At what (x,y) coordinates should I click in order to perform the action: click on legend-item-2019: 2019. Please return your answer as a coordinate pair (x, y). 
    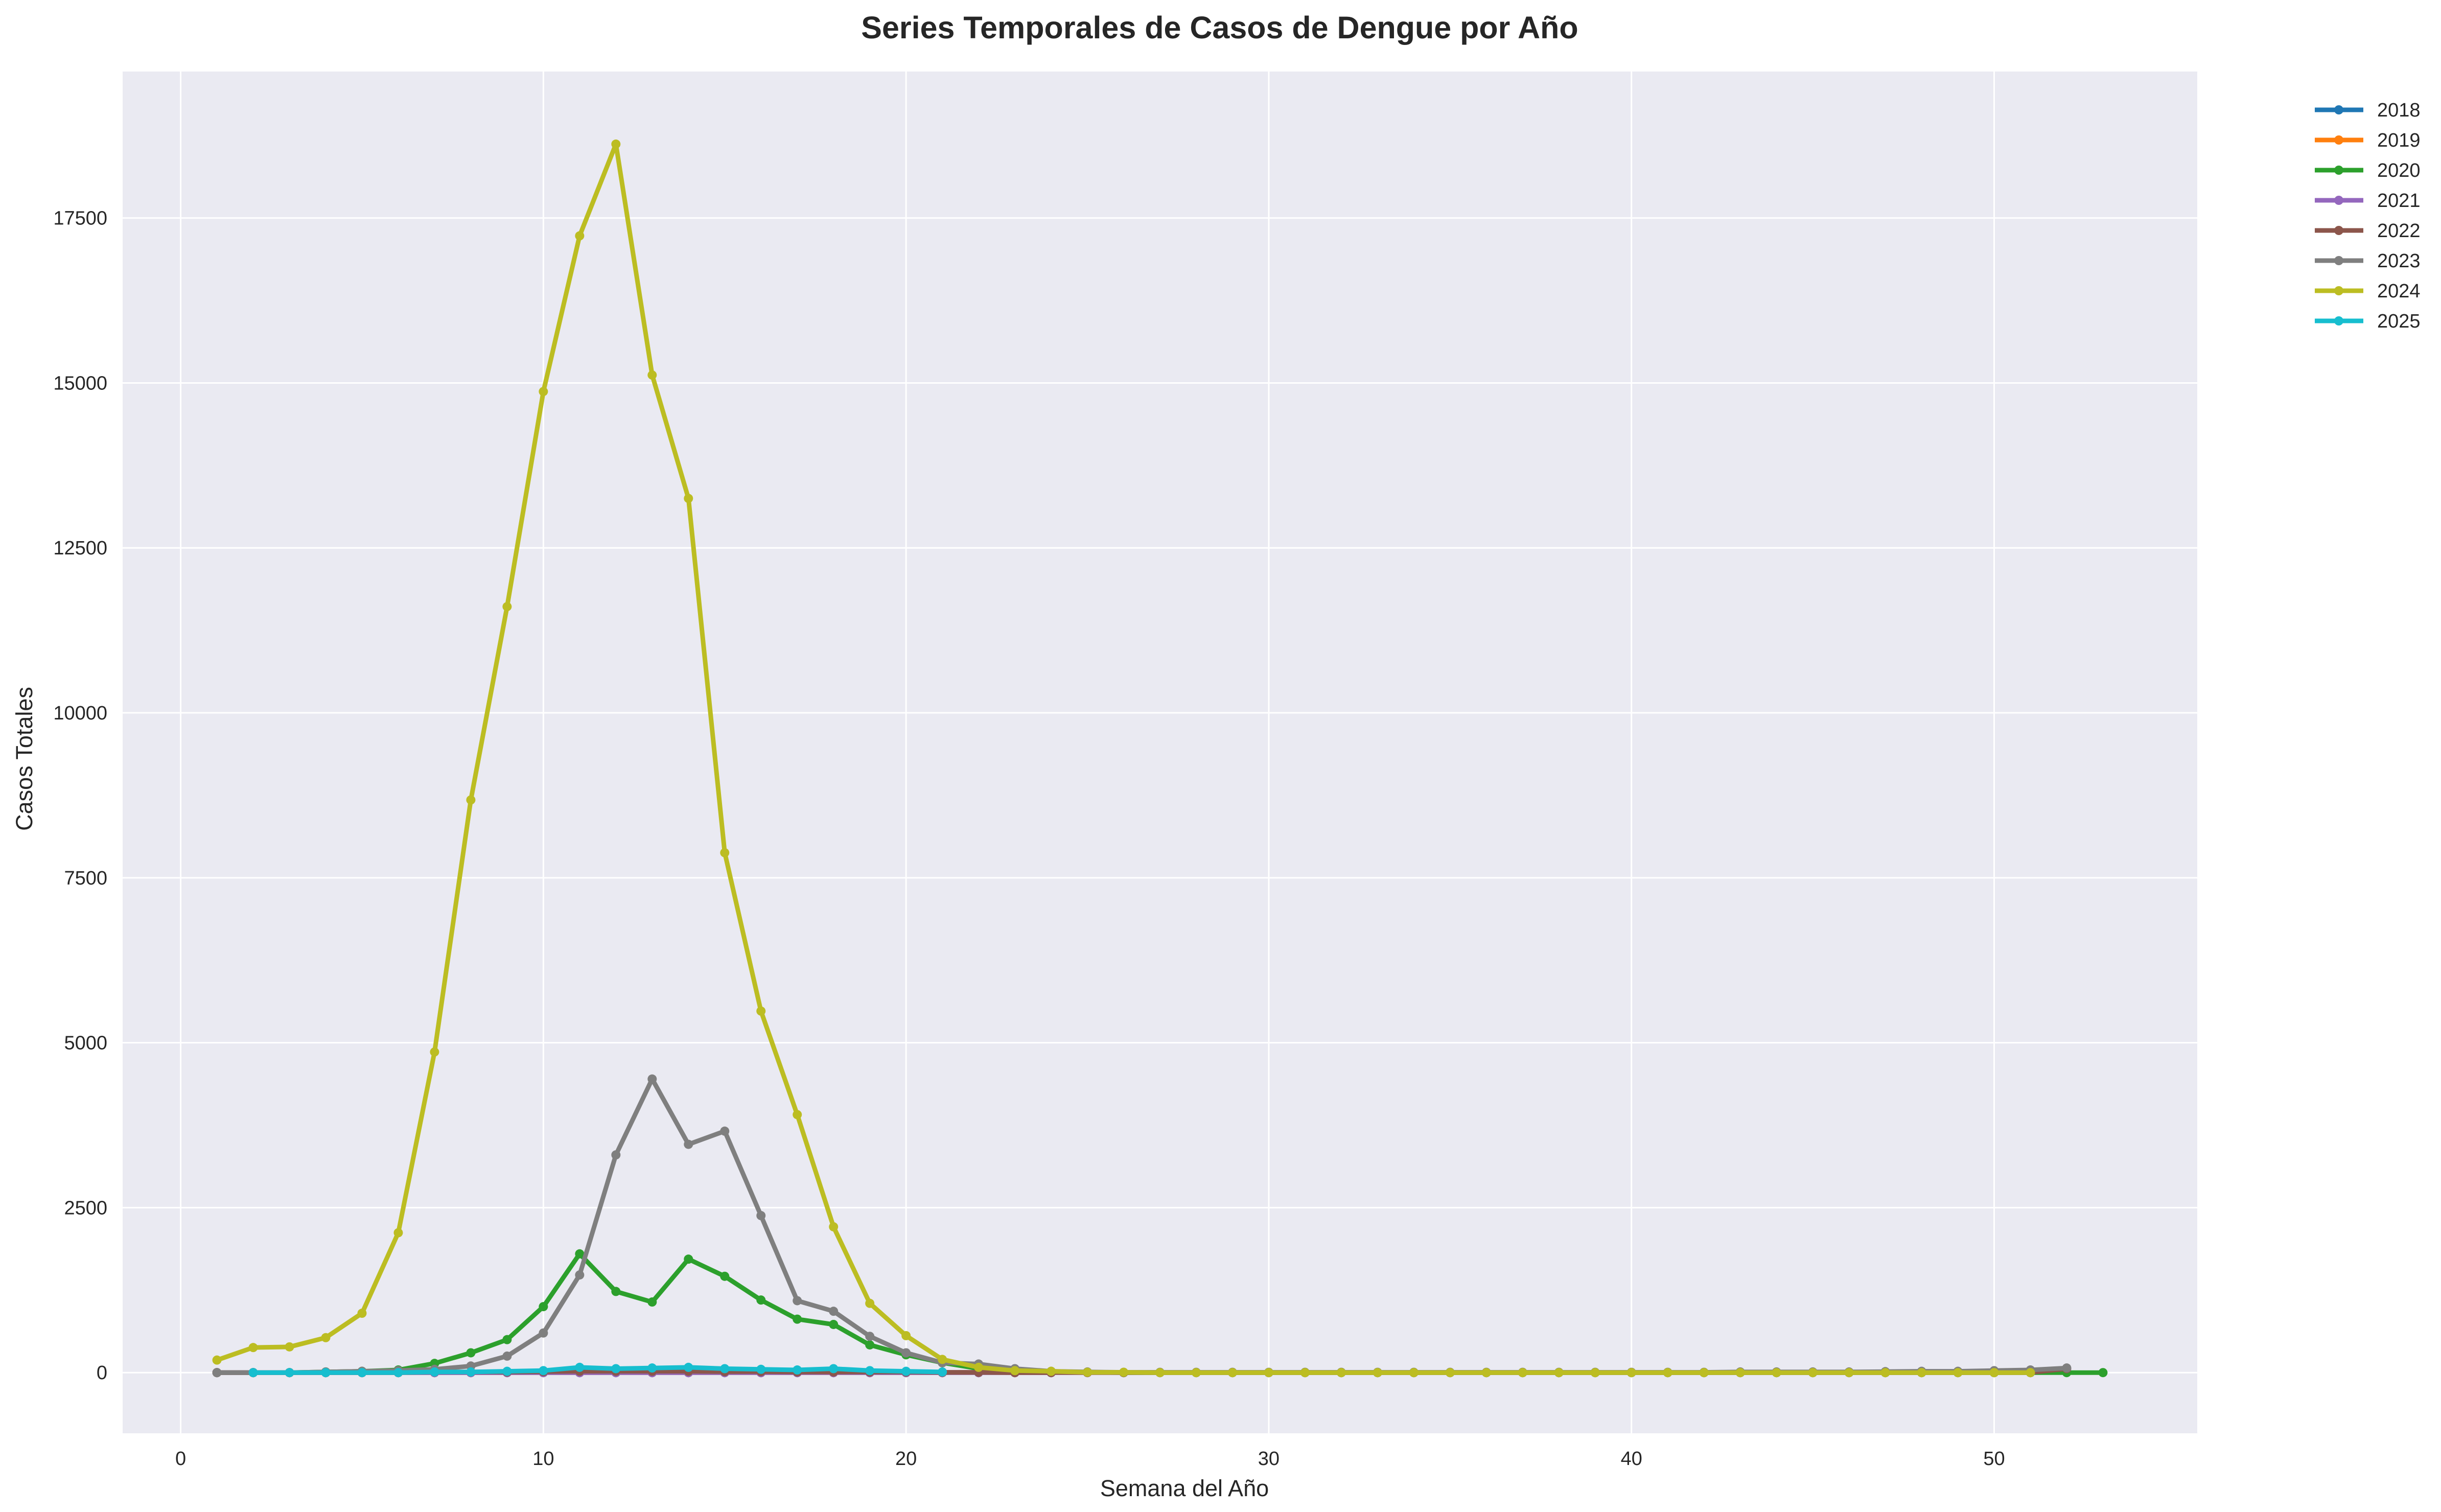
    Looking at the image, I should click on (2368, 141).